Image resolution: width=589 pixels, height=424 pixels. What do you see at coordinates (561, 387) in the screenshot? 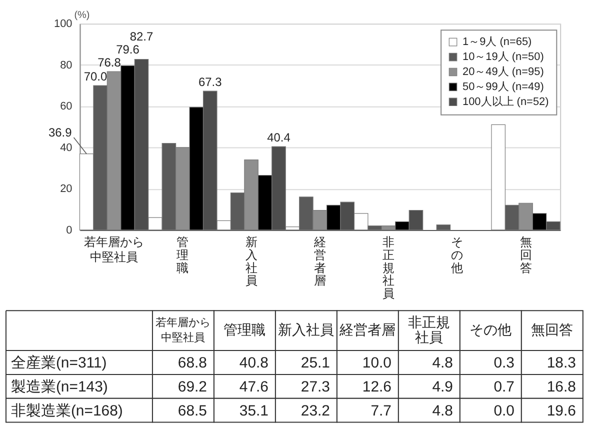
I see `data-label: 16.8` at bounding box center [561, 387].